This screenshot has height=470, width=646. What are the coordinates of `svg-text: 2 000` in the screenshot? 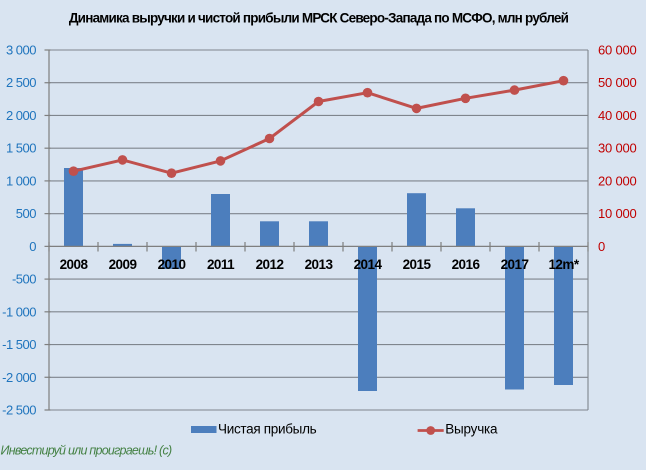 It's located at (21, 115).